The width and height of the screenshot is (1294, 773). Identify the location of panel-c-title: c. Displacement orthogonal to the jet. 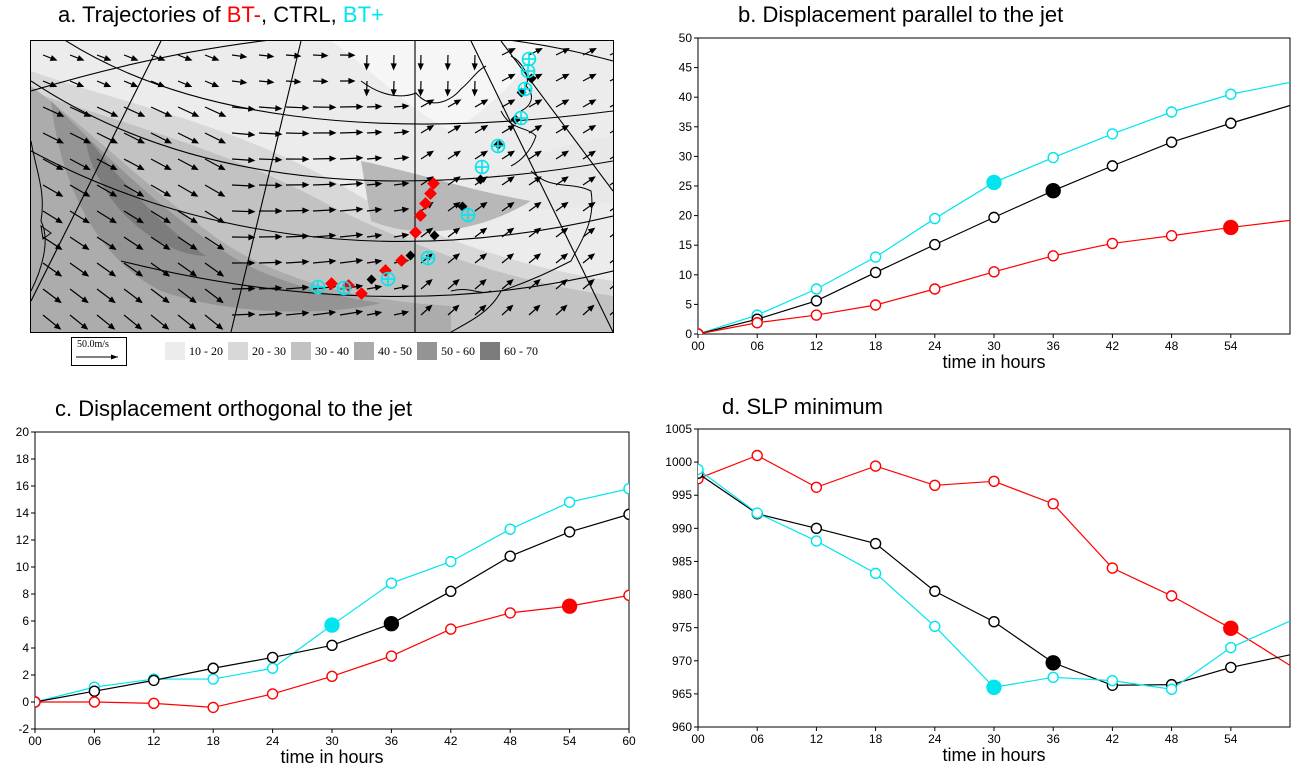
(234, 408).